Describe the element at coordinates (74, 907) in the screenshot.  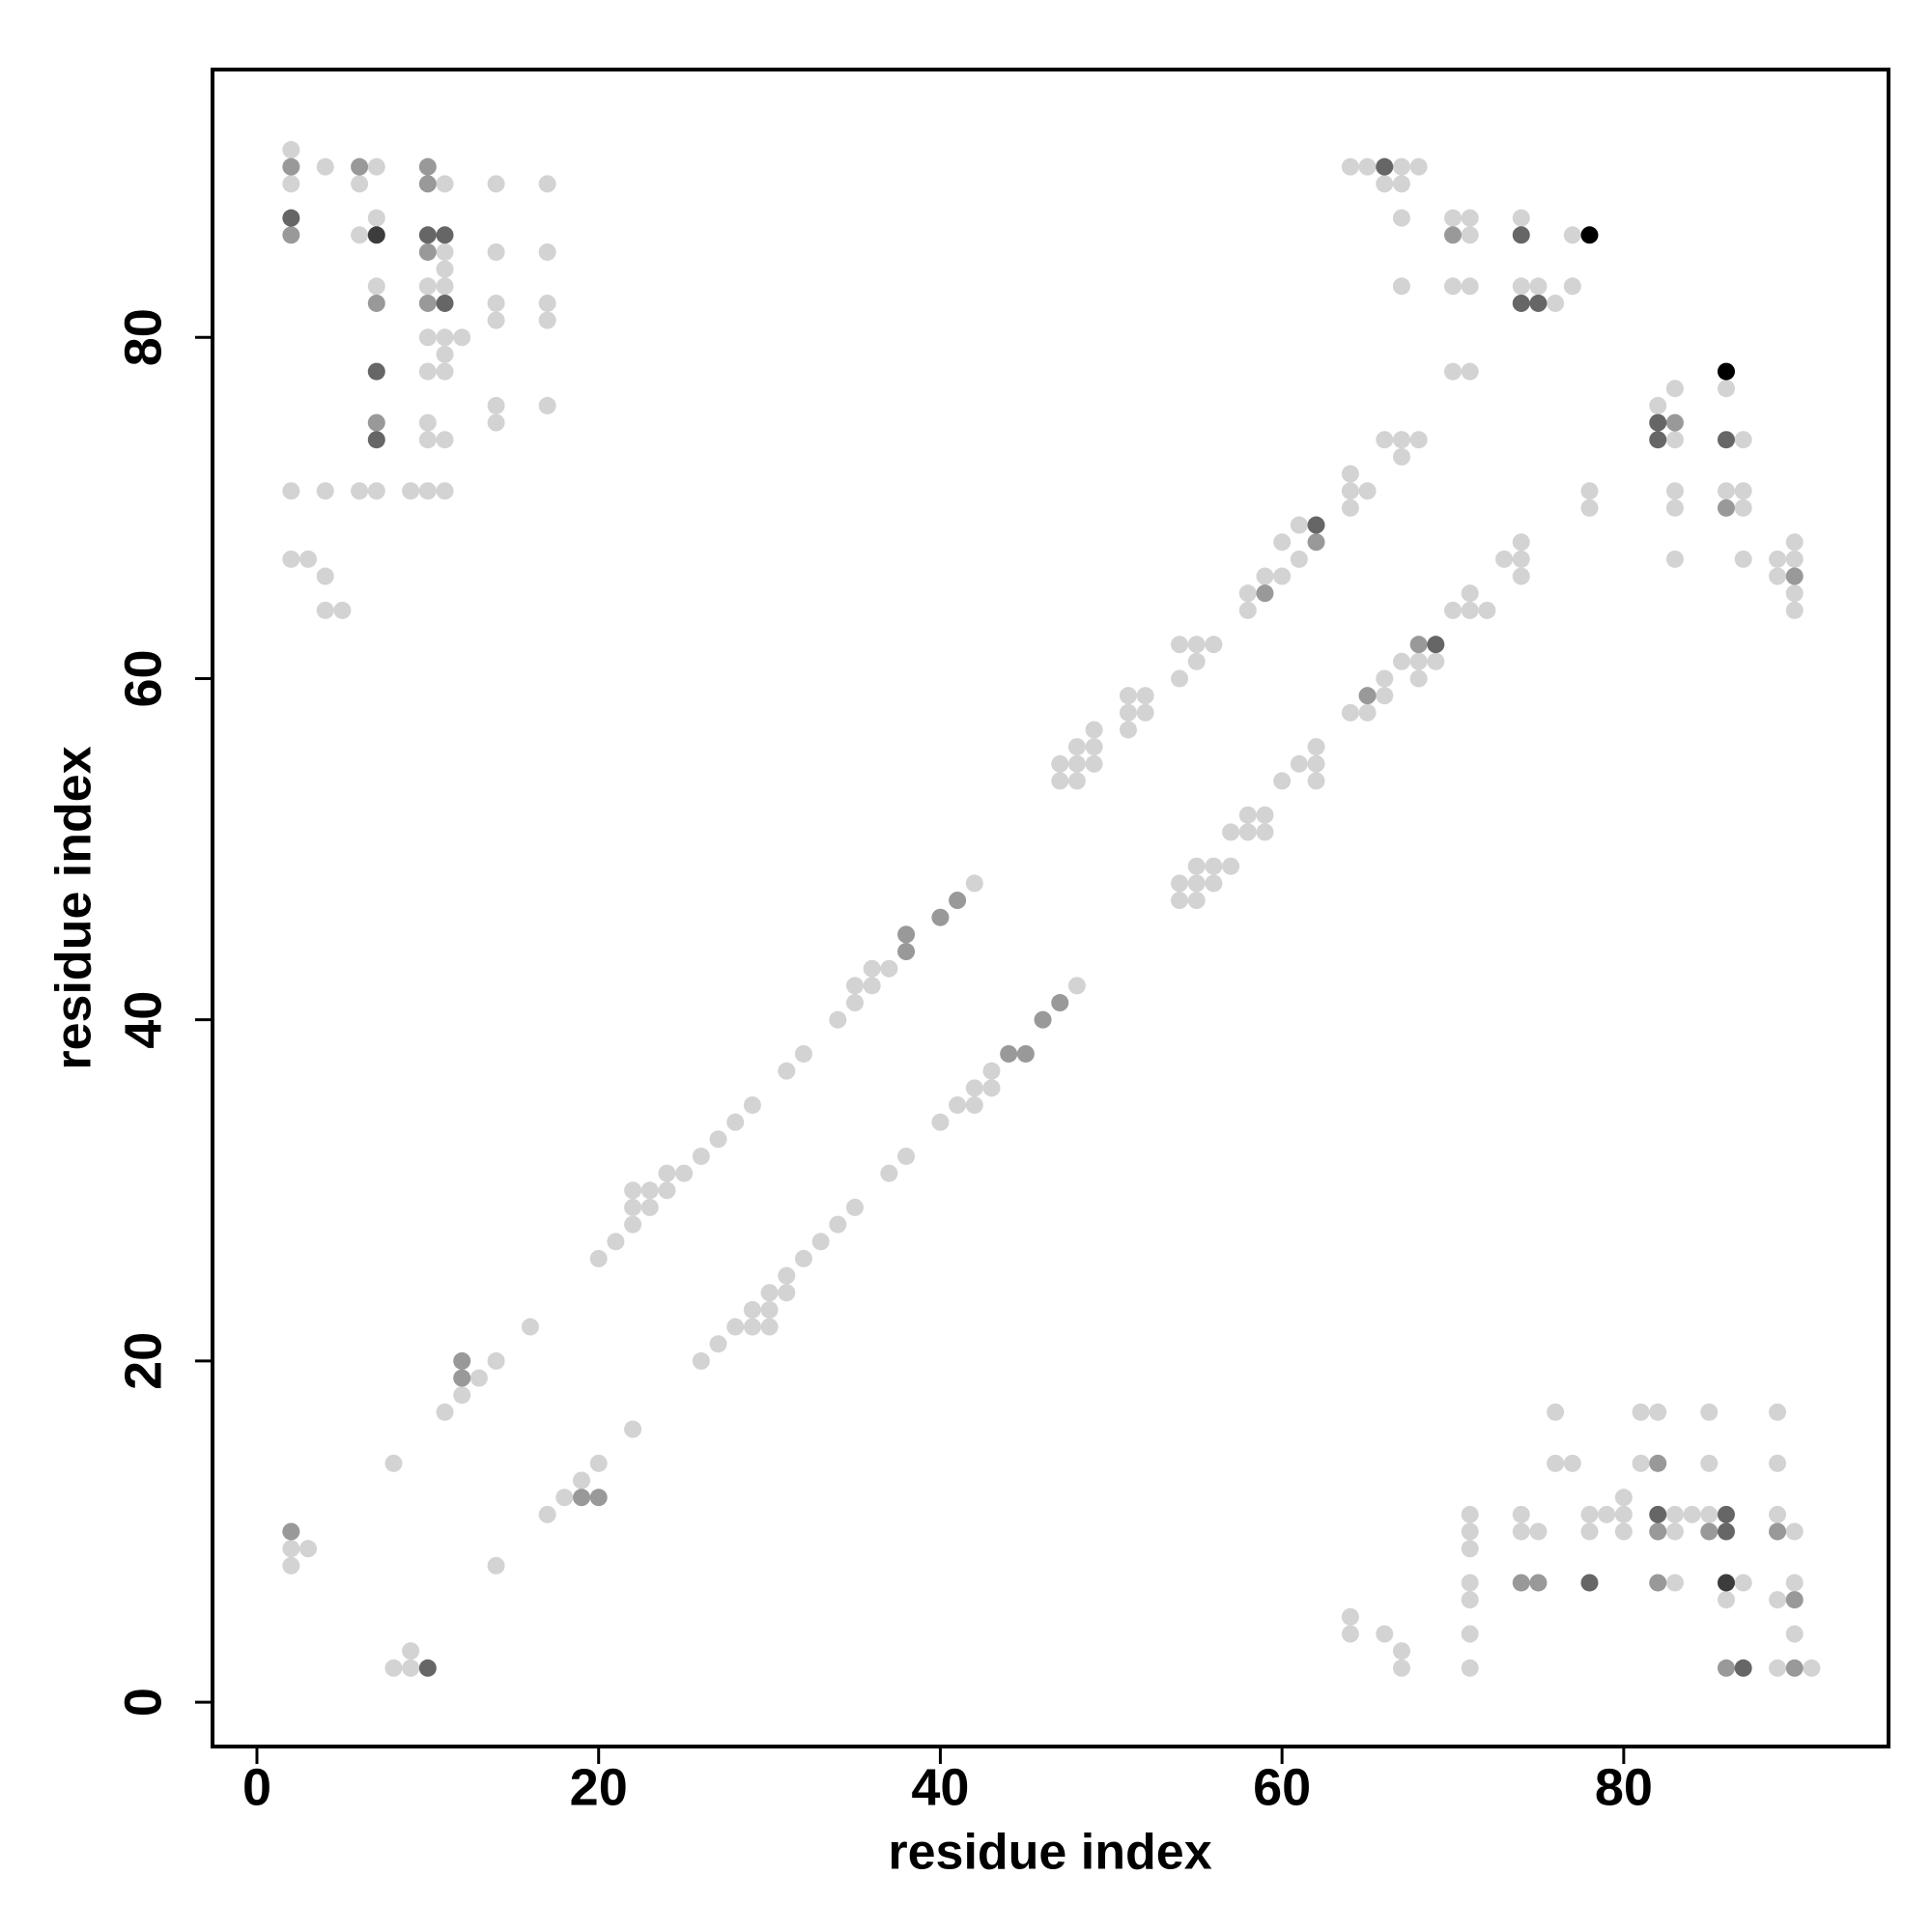
I see `y-axis-title: residue index` at that location.